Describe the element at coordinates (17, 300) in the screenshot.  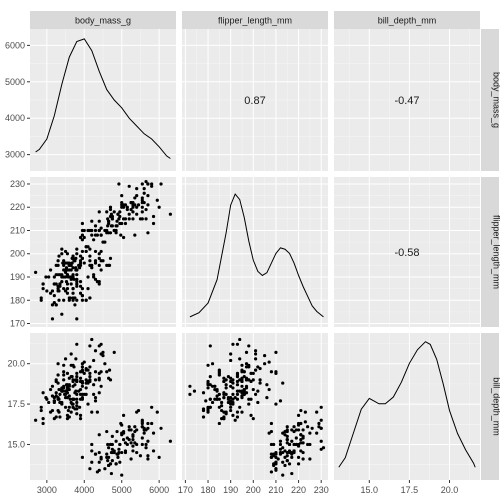
I see `y-tick-label: 180` at that location.